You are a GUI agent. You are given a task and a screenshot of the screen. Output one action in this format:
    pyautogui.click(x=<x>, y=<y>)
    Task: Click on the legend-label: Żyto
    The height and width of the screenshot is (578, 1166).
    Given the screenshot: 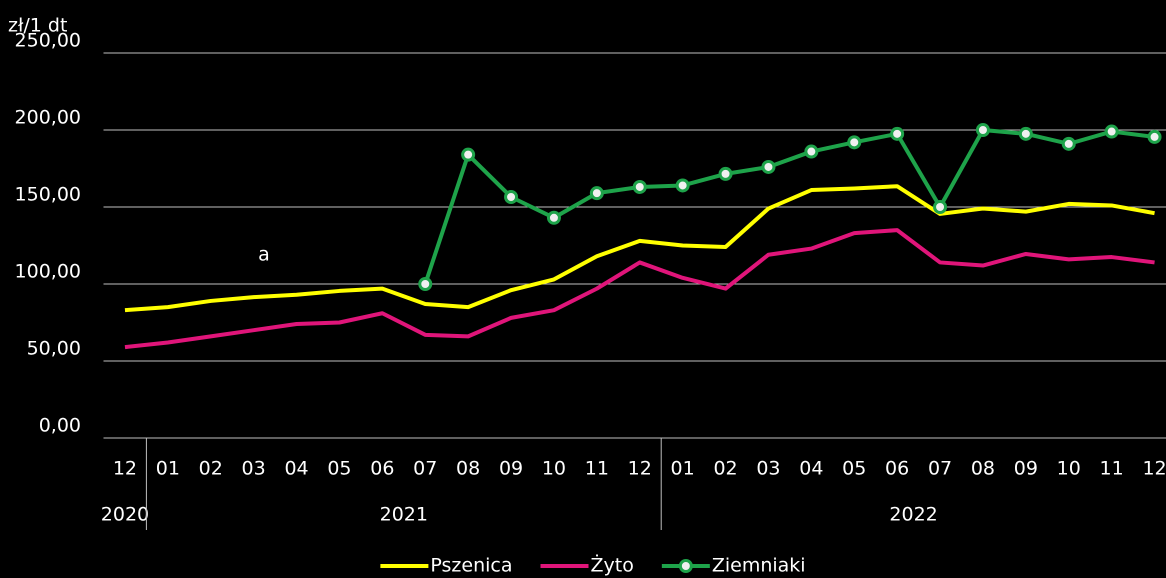 What is the action you would take?
    pyautogui.click(x=612, y=565)
    